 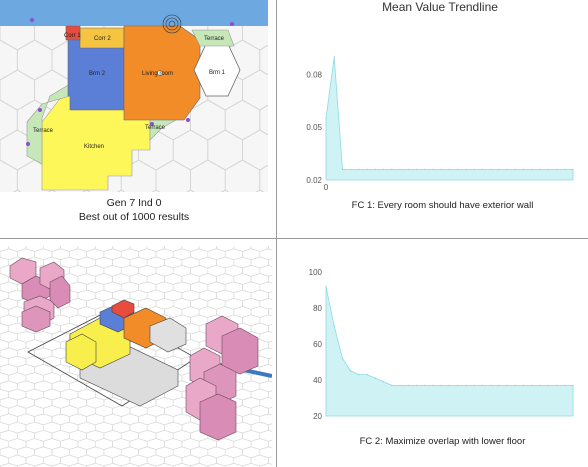 What do you see at coordinates (134, 13) in the screenshot?
I see `sky-band` at bounding box center [134, 13].